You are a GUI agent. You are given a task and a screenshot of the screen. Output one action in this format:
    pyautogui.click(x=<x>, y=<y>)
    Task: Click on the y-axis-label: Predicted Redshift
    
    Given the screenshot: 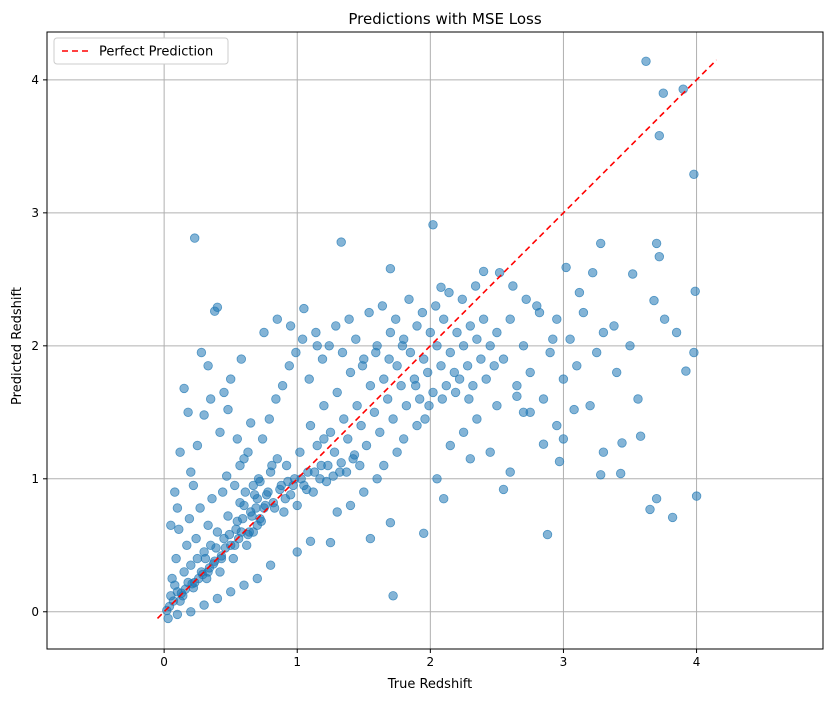 What is the action you would take?
    pyautogui.click(x=17, y=346)
    